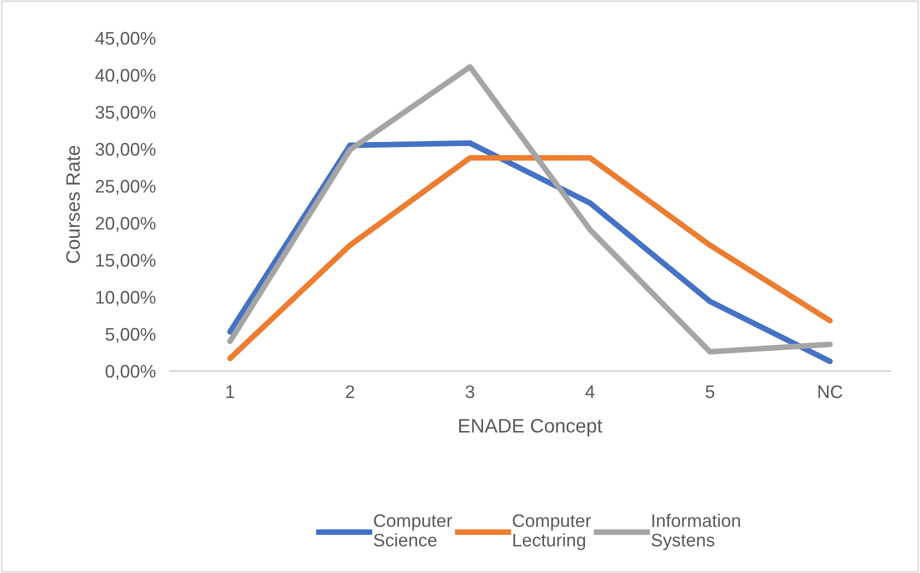  What do you see at coordinates (125, 39) in the screenshot?
I see `y-tick-label: 45,00%` at bounding box center [125, 39].